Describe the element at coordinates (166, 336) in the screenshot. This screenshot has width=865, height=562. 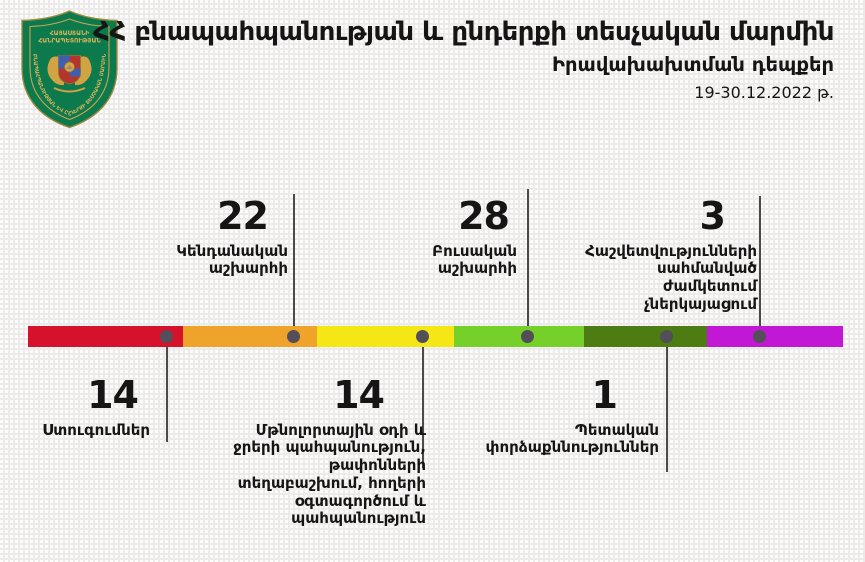
I see `timeline-dot-inspections` at that location.